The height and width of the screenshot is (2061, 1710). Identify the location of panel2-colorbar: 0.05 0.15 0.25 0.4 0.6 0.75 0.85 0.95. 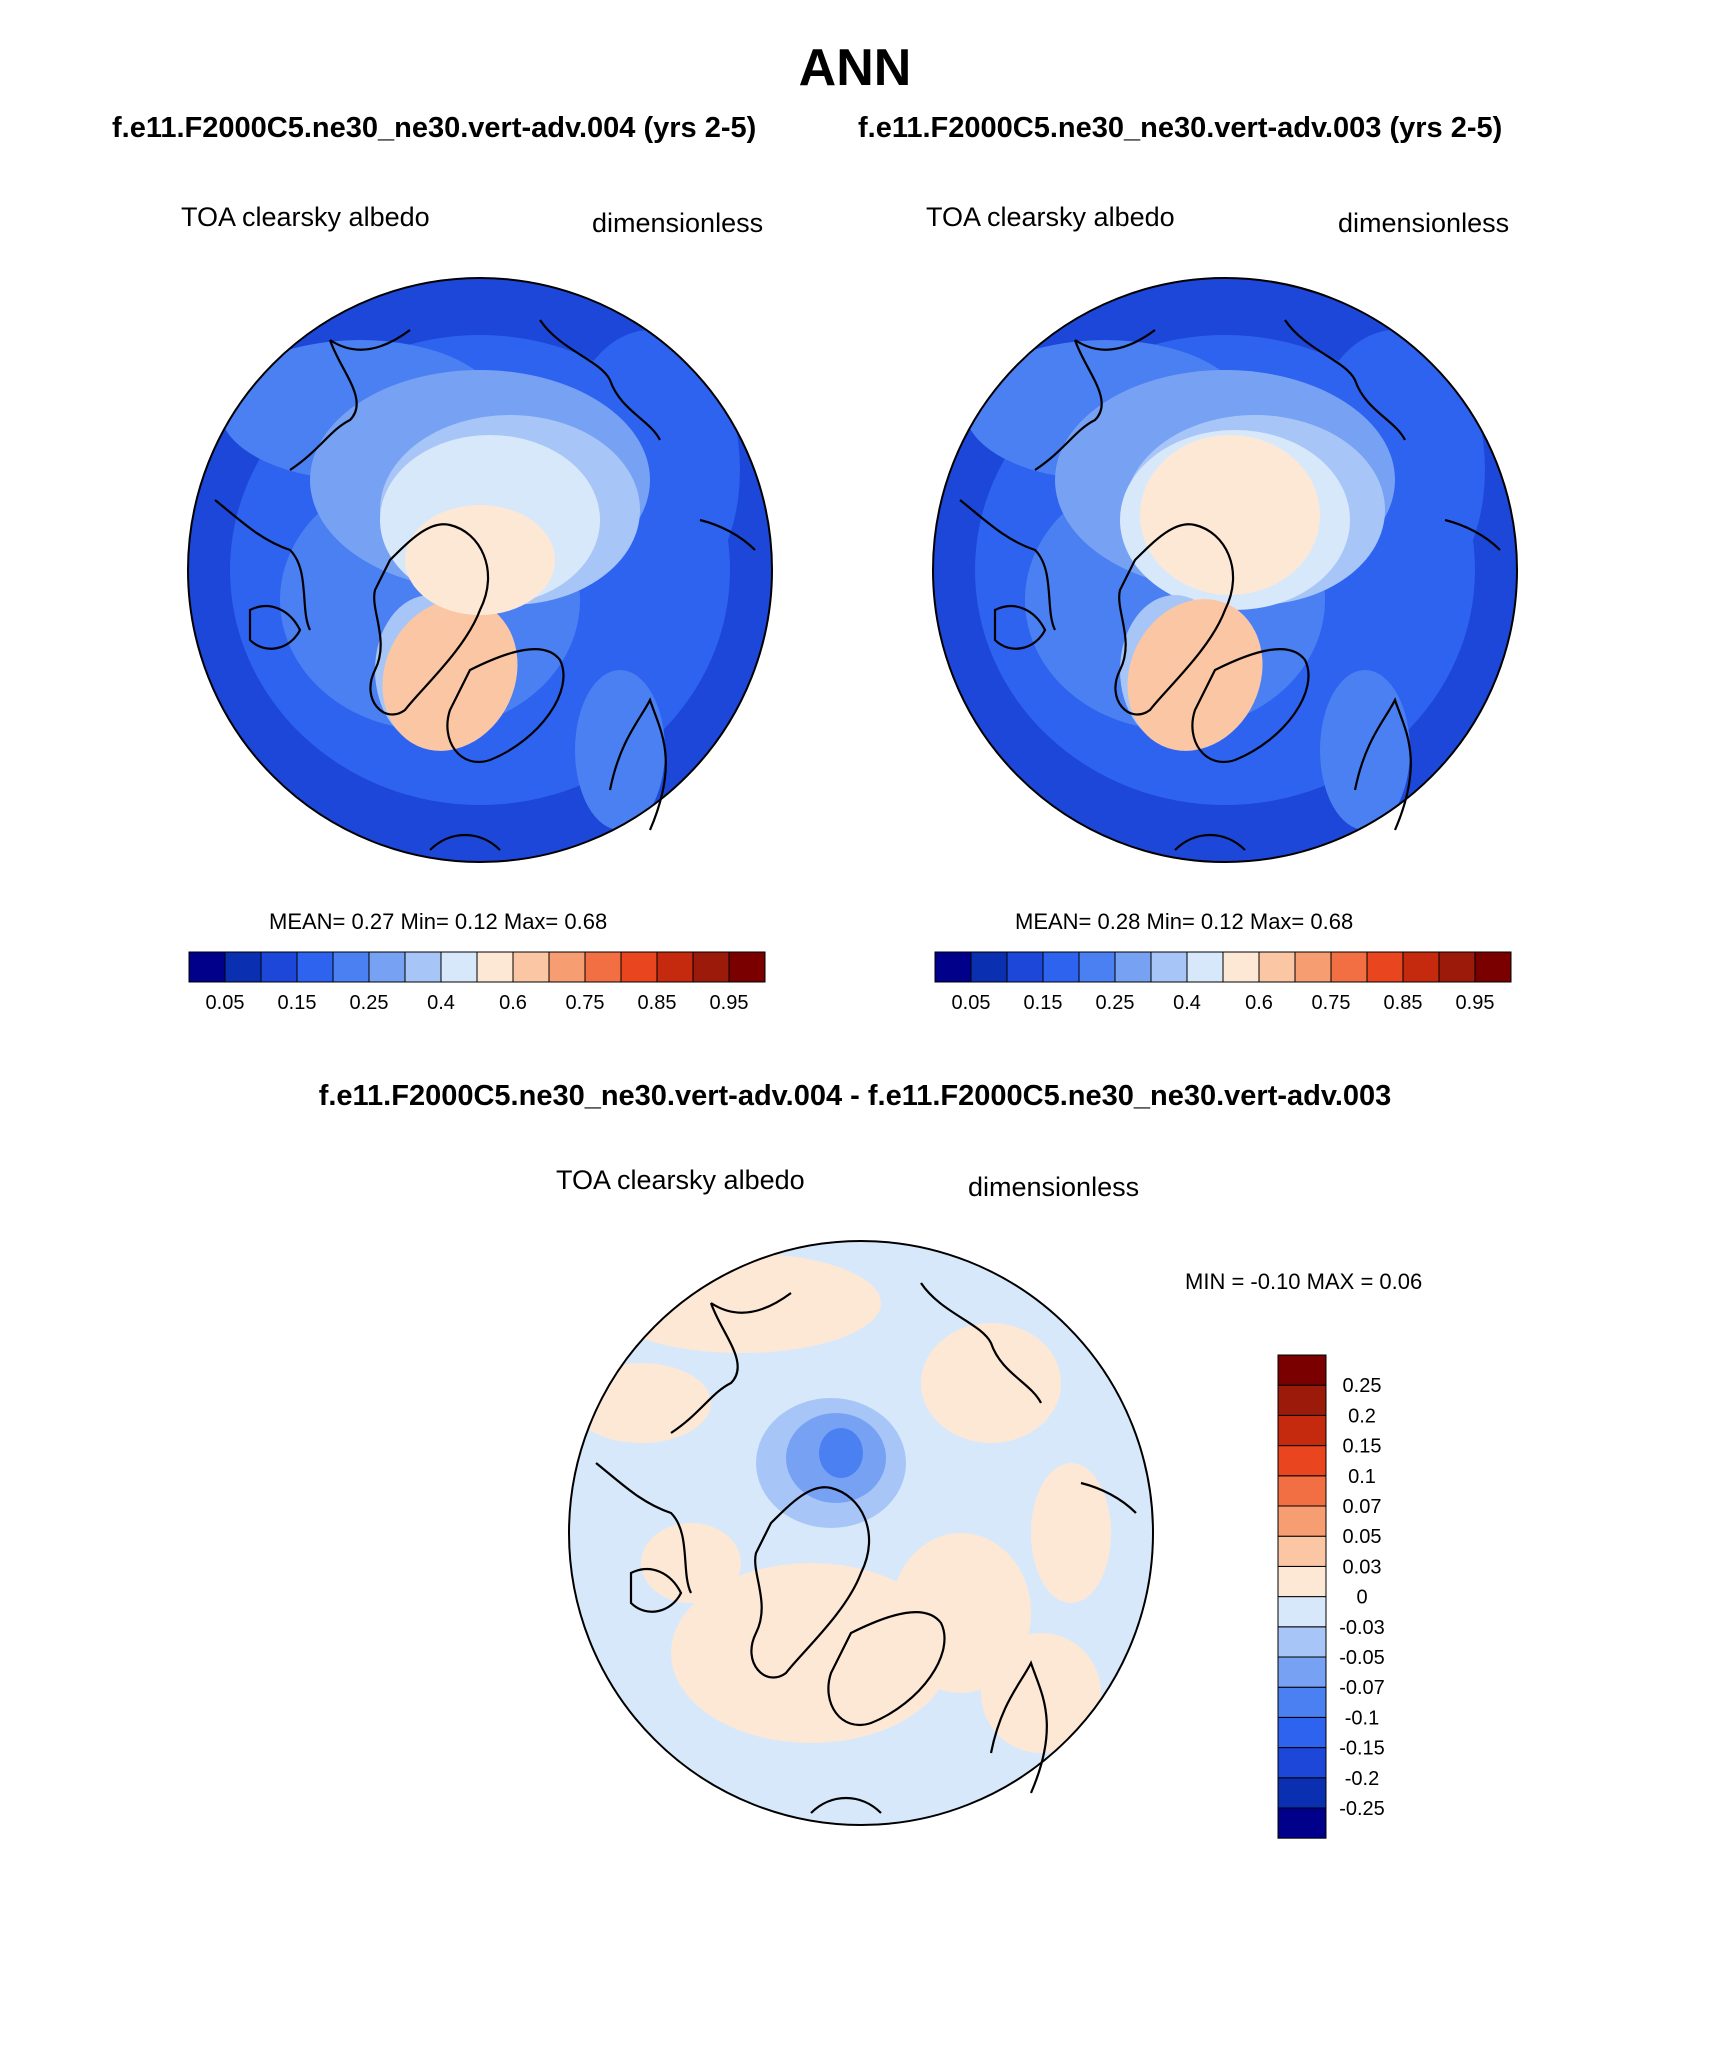
(1223, 982).